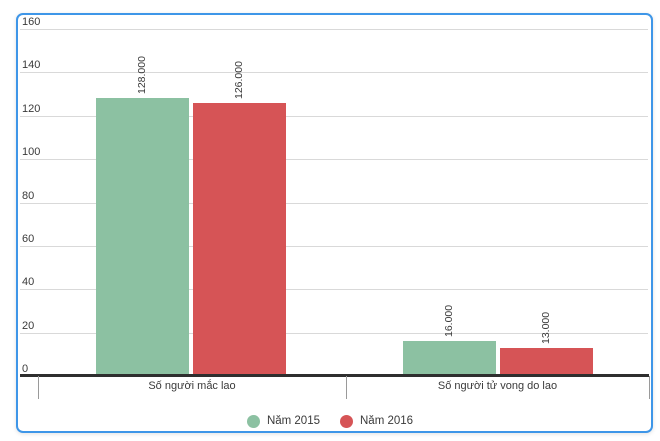 The width and height of the screenshot is (660, 441). Describe the element at coordinates (449, 320) in the screenshot. I see `bar-value-label: 16.000` at that location.